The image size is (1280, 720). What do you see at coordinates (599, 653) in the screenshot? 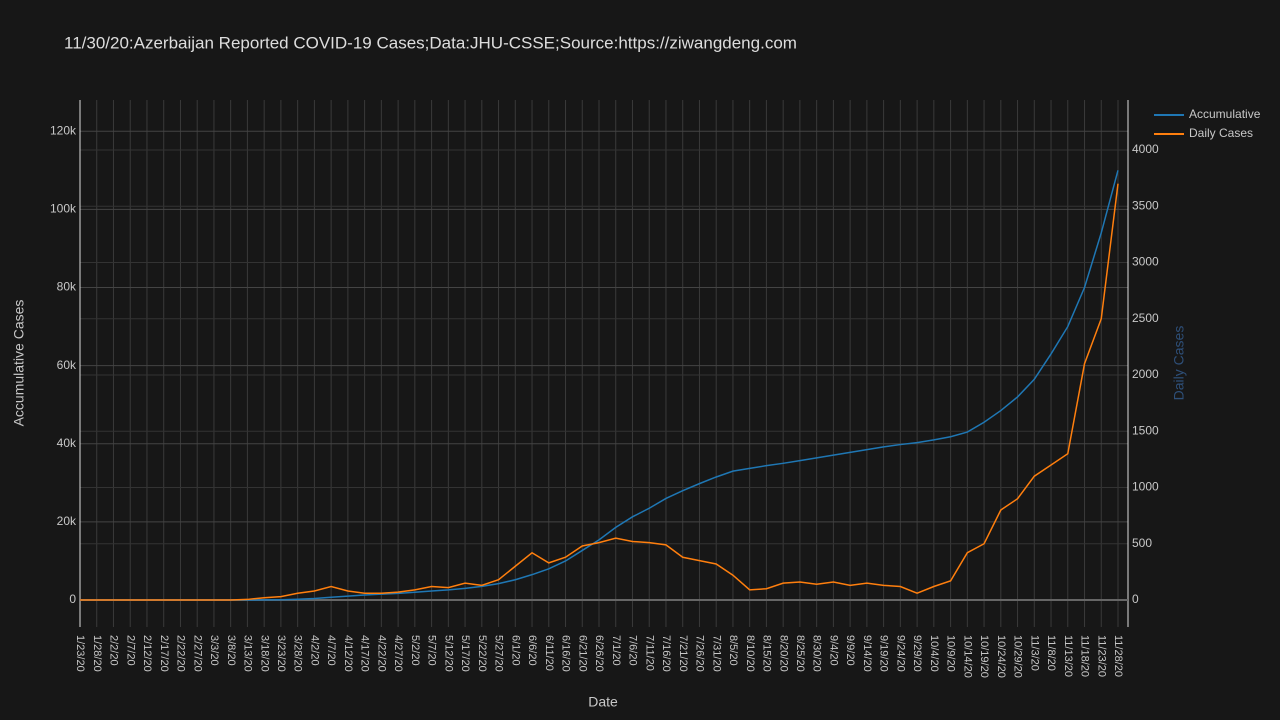
I see `x-tick-label: 6/26/20` at bounding box center [599, 653].